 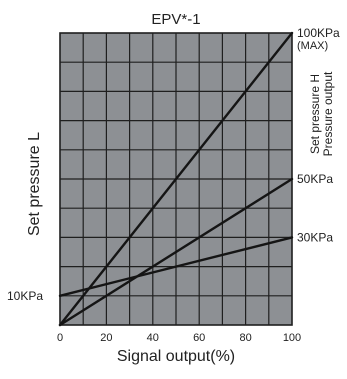 What do you see at coordinates (25, 296) in the screenshot?
I see `left-annotation-label: 10KPa` at bounding box center [25, 296].